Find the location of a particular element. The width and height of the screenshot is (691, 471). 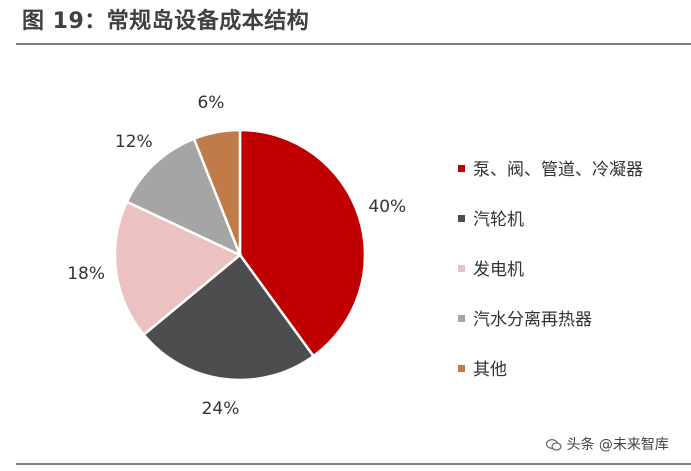

title-divider is located at coordinates (353, 44).